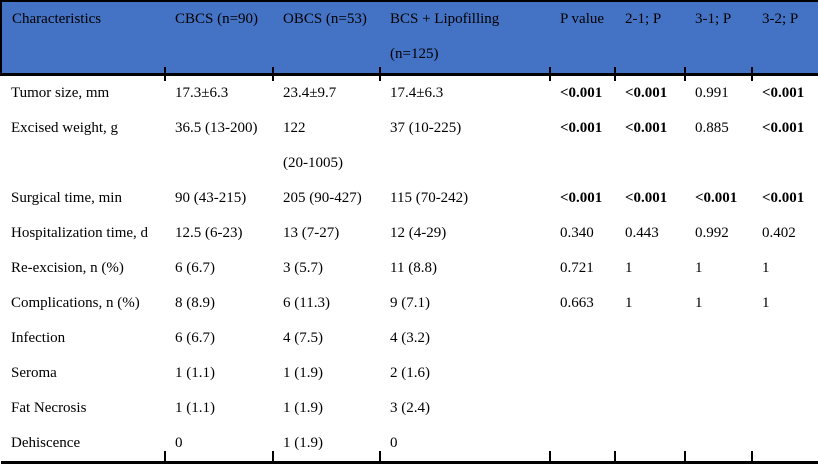  What do you see at coordinates (418, 233) in the screenshot?
I see `value-cell: 12 (4-29)` at bounding box center [418, 233].